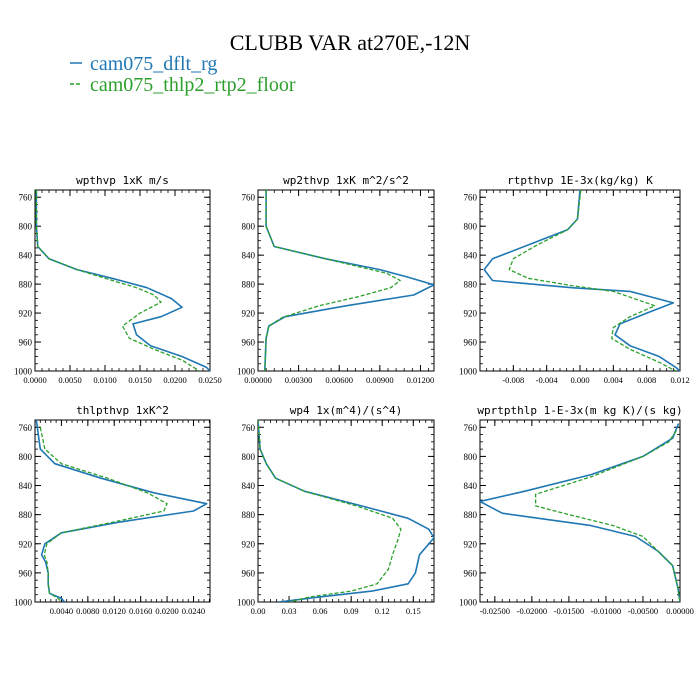  Describe the element at coordinates (104, 380) in the screenshot. I see `x-tick-label: 0.0100` at that location.